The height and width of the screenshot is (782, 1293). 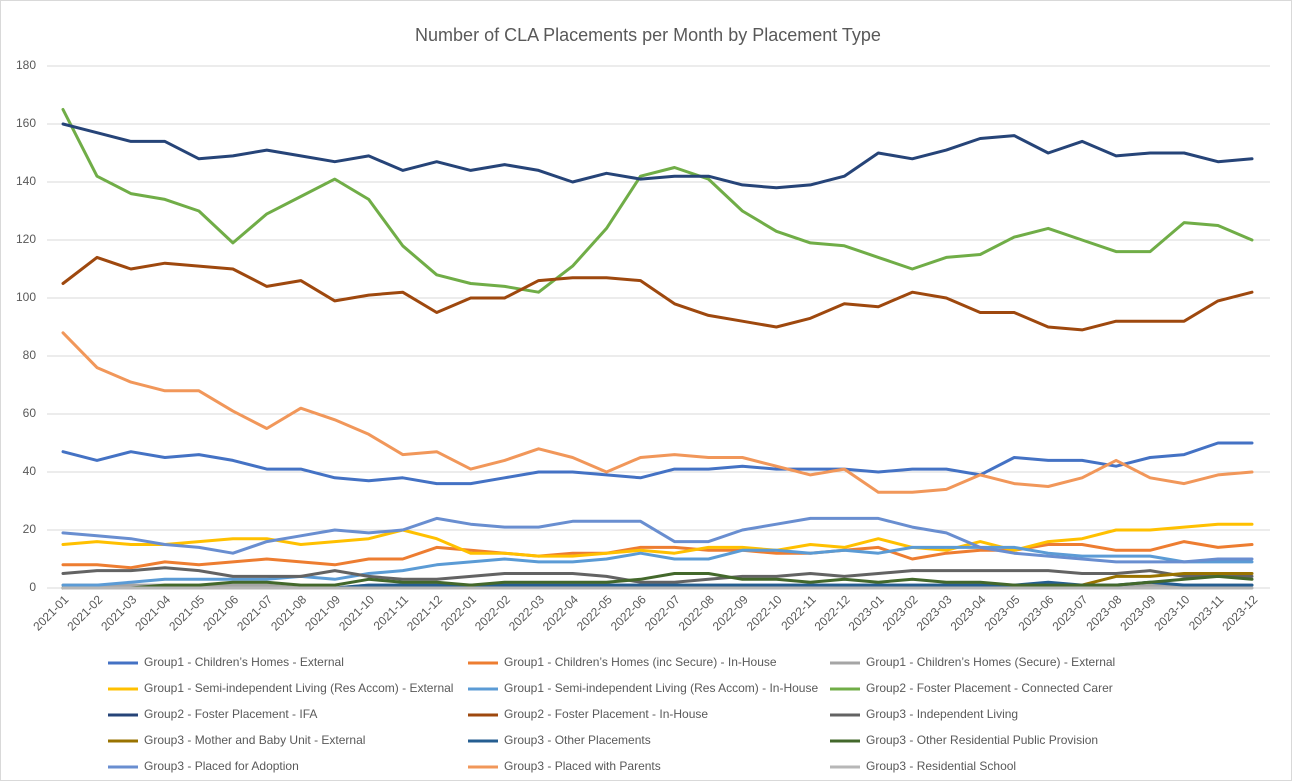 I want to click on y-tick-label: 20, so click(x=30, y=529).